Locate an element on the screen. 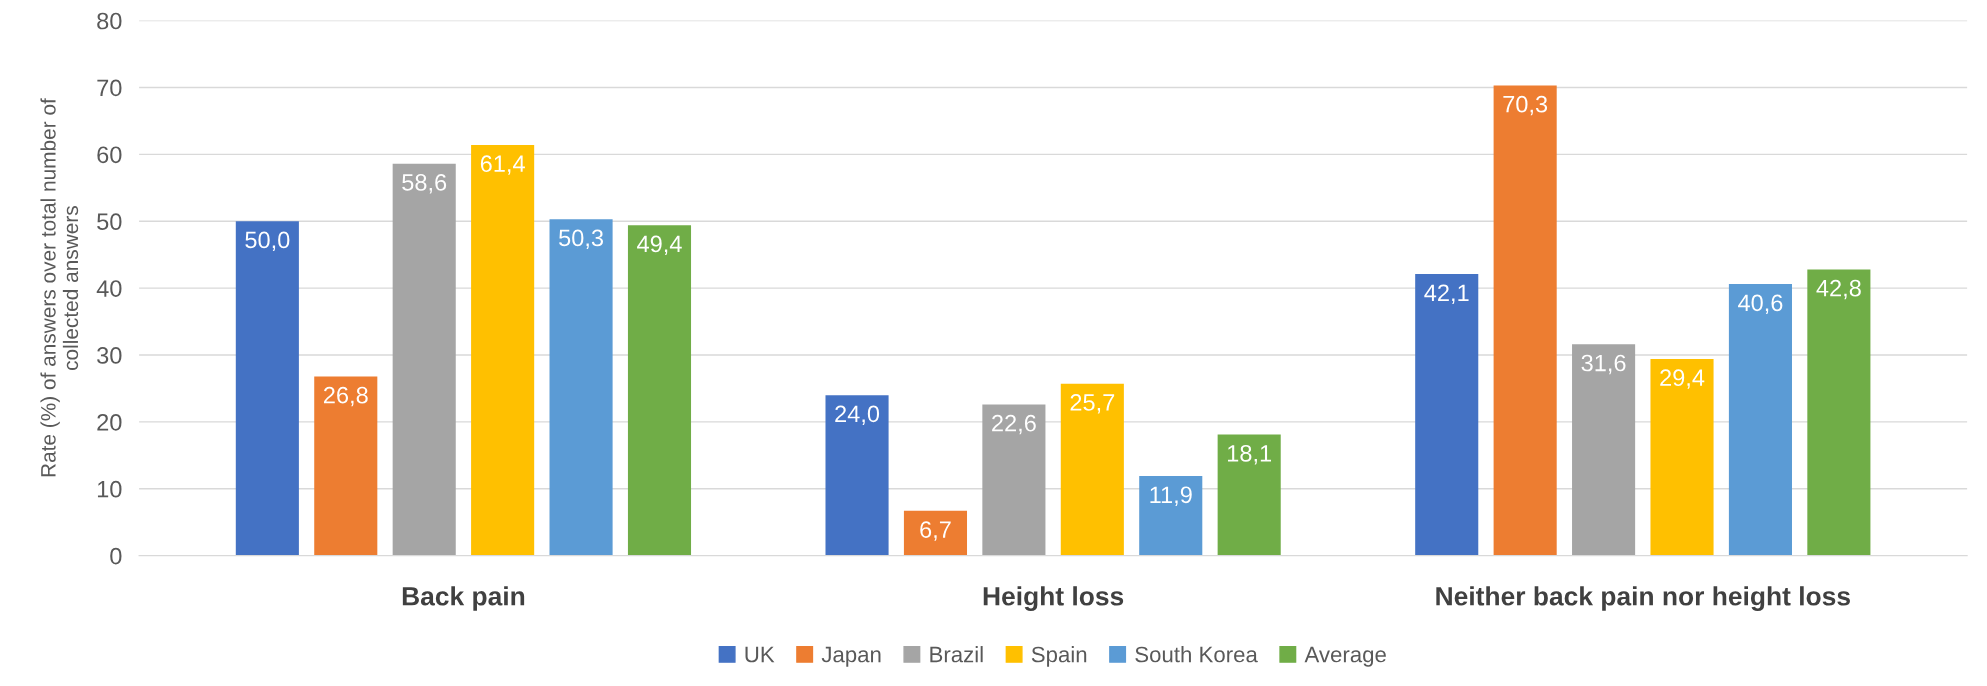 The height and width of the screenshot is (686, 1987). data-label: 31,6 is located at coordinates (1603, 364).